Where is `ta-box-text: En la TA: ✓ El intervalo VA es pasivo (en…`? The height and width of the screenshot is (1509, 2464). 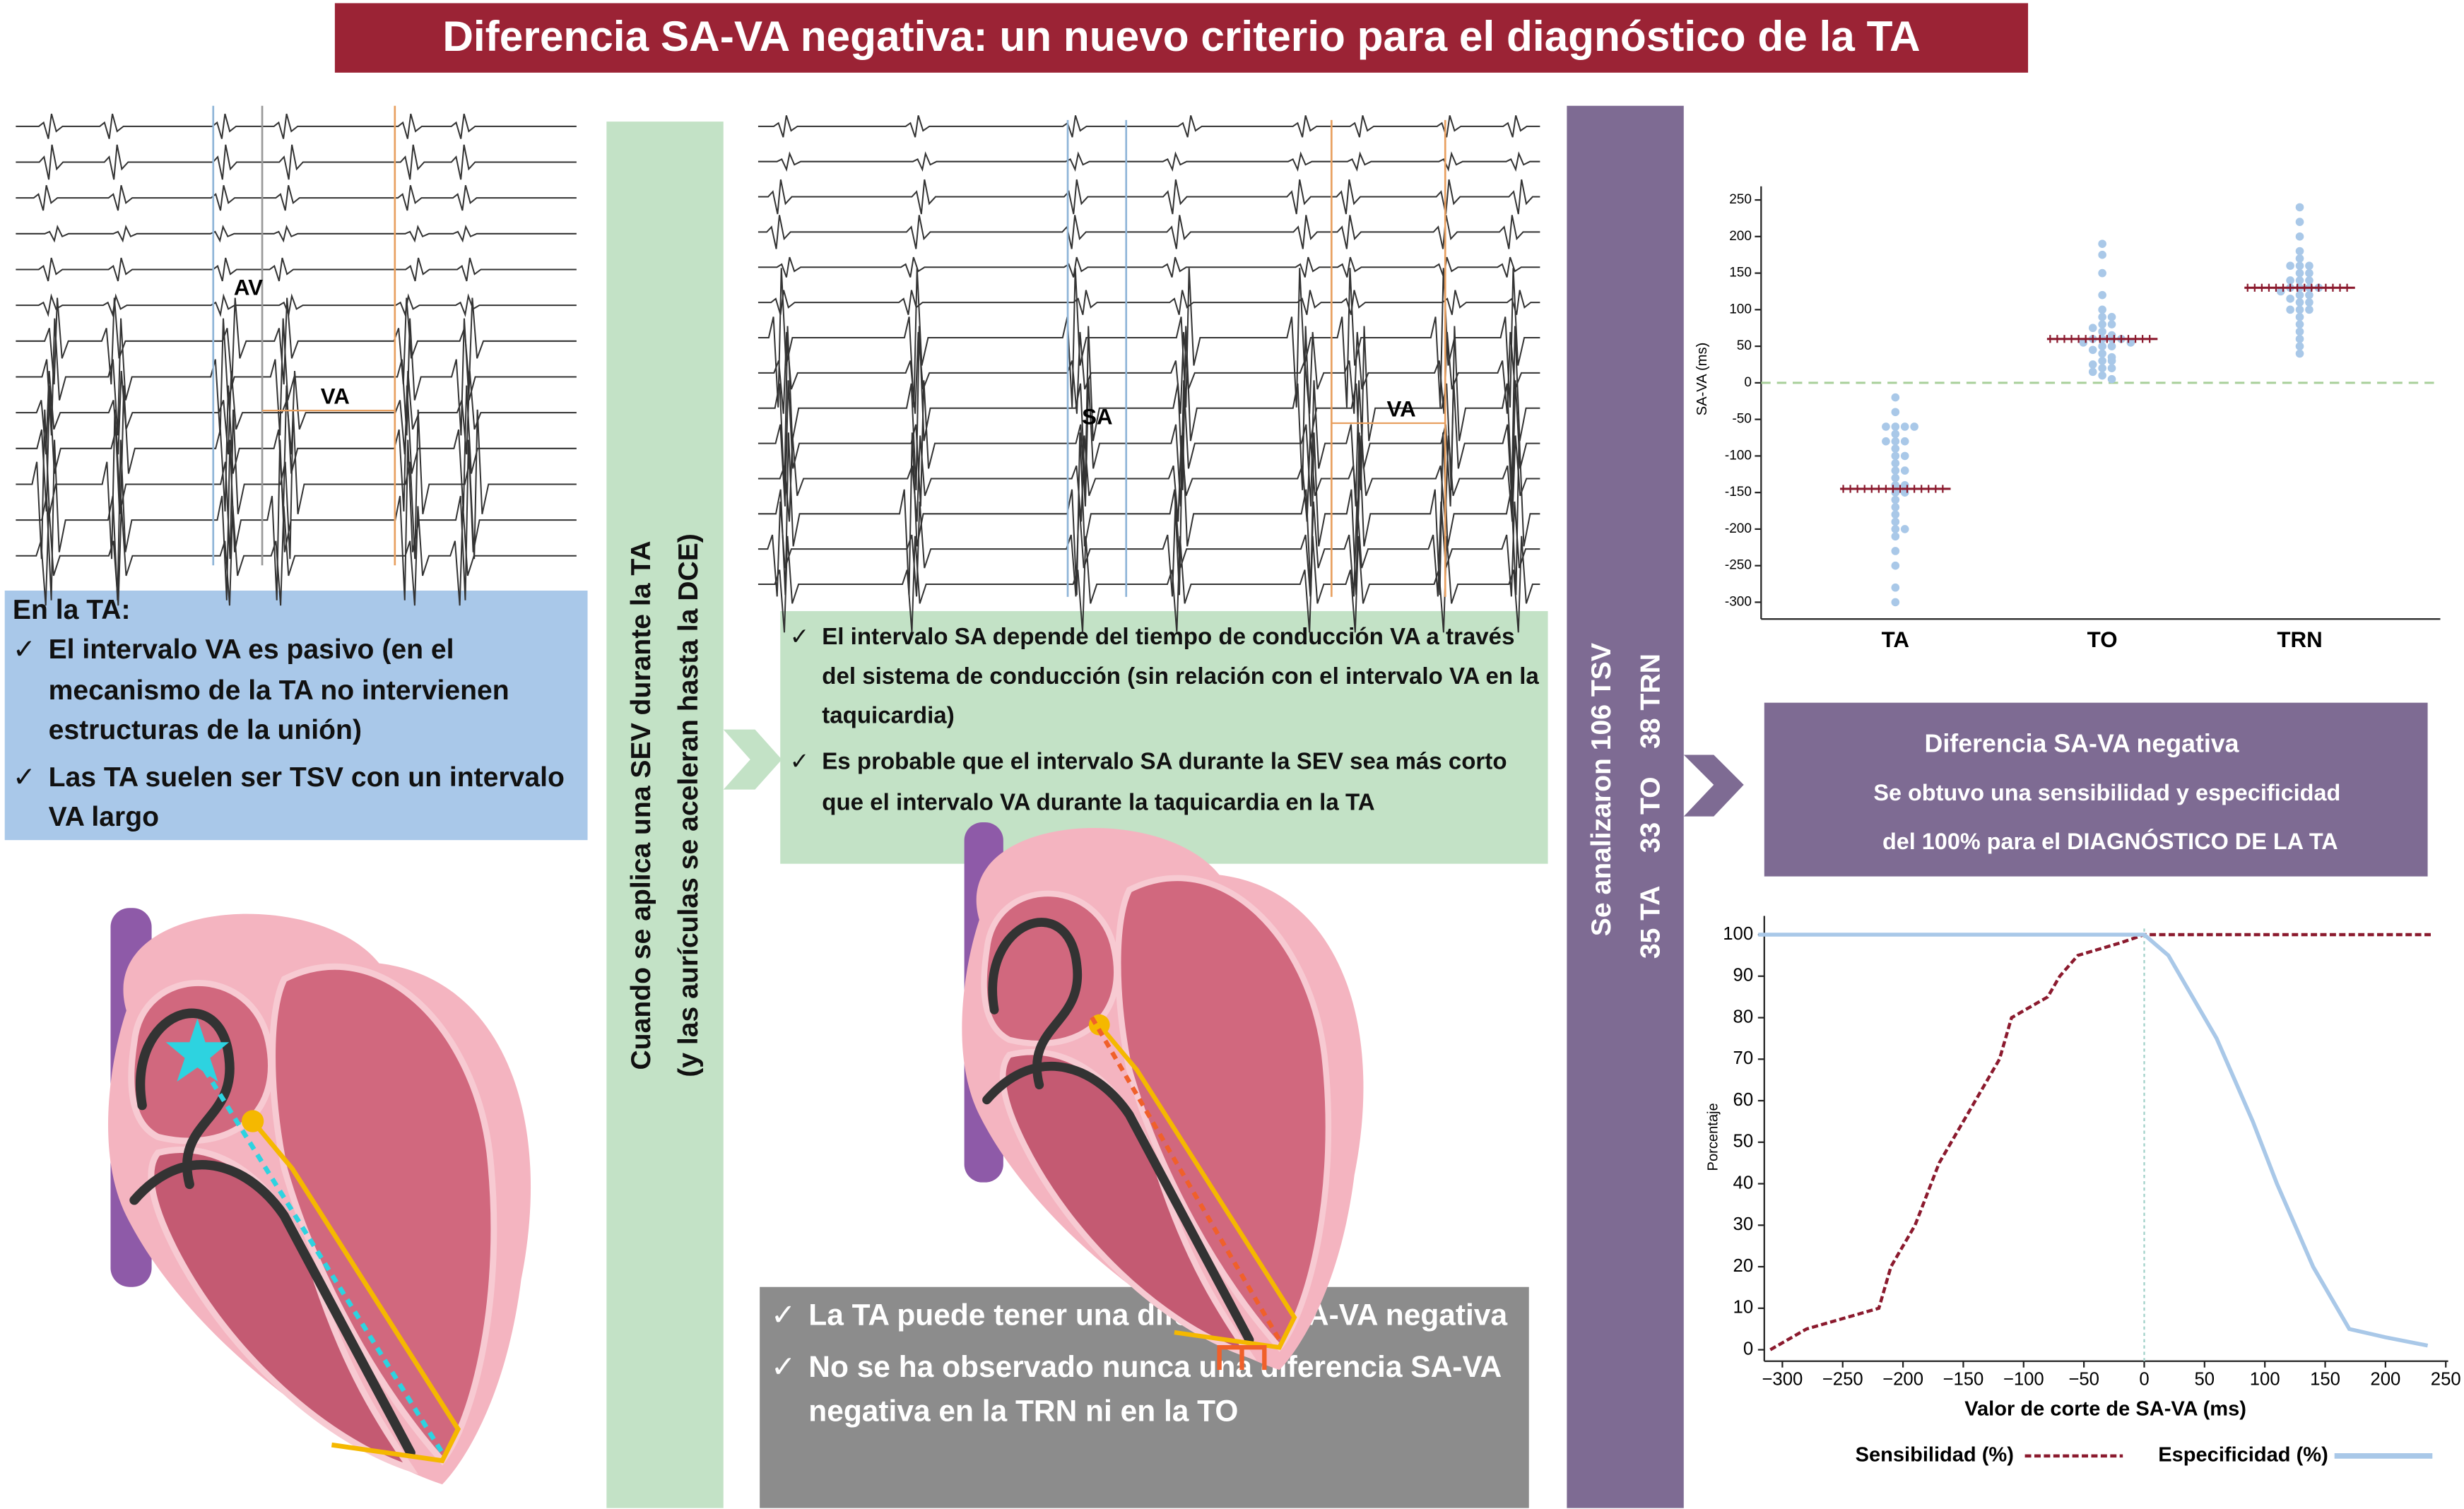 ta-box-text: En la TA: ✓ El intervalo VA es pasivo (en… is located at coordinates (288, 713).